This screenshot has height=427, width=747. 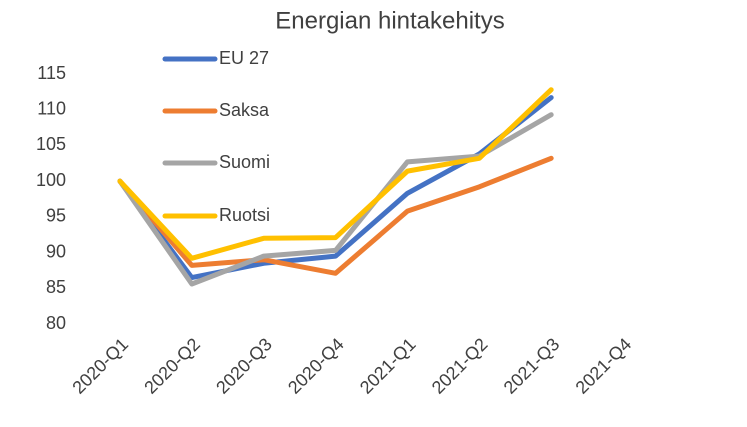 I want to click on y-tick-label: 100, so click(x=51, y=180).